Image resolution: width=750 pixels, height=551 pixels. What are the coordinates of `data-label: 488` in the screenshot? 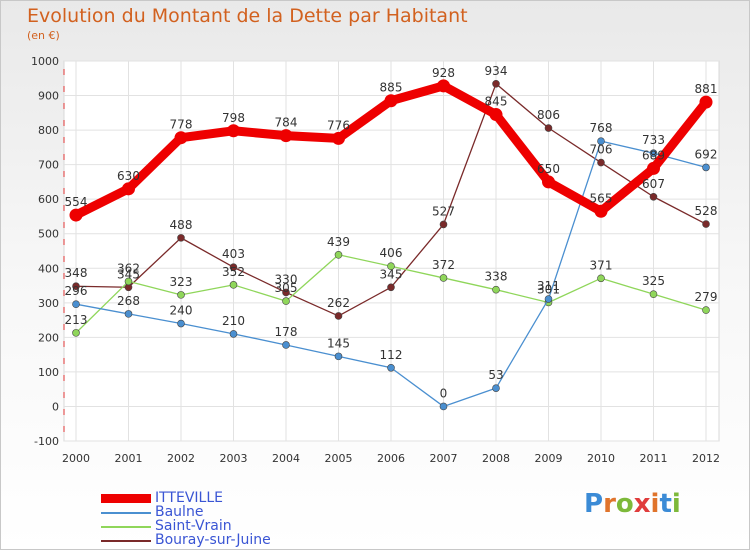 It's located at (181, 225).